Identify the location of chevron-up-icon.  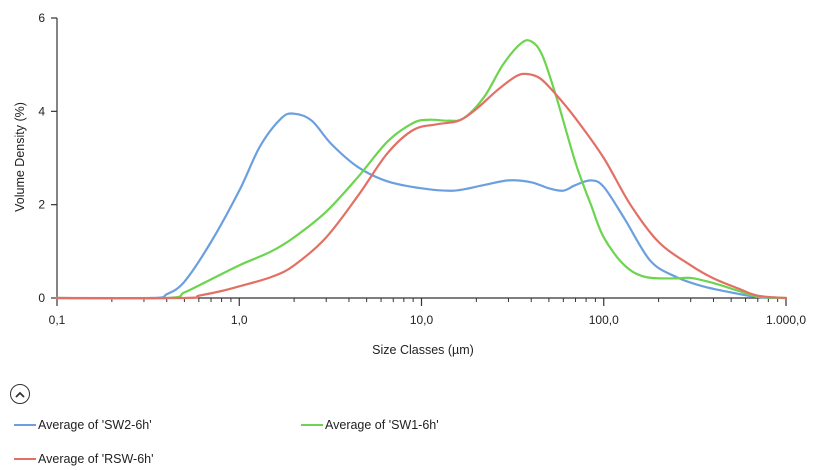
(20, 394).